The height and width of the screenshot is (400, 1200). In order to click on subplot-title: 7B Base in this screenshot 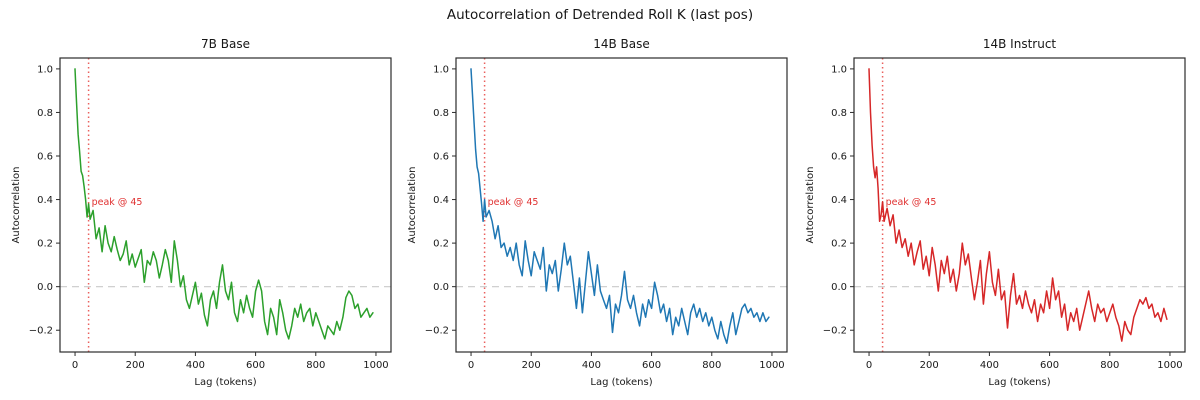, I will do `click(225, 44)`.